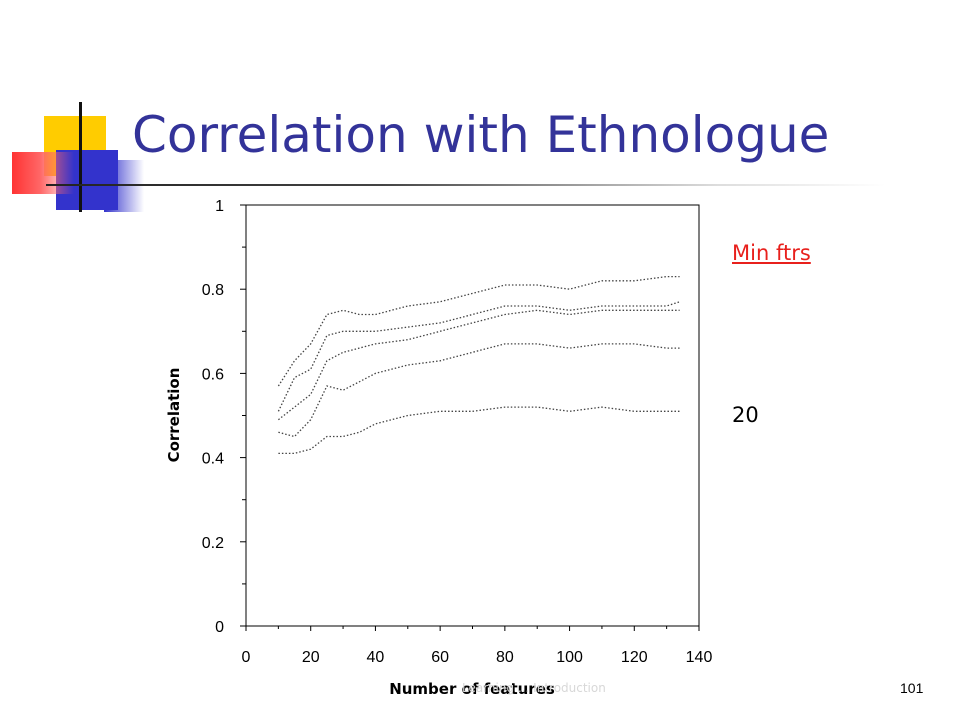 This screenshot has width=960, height=720. I want to click on y-tick-label: 0.4, so click(213, 459).